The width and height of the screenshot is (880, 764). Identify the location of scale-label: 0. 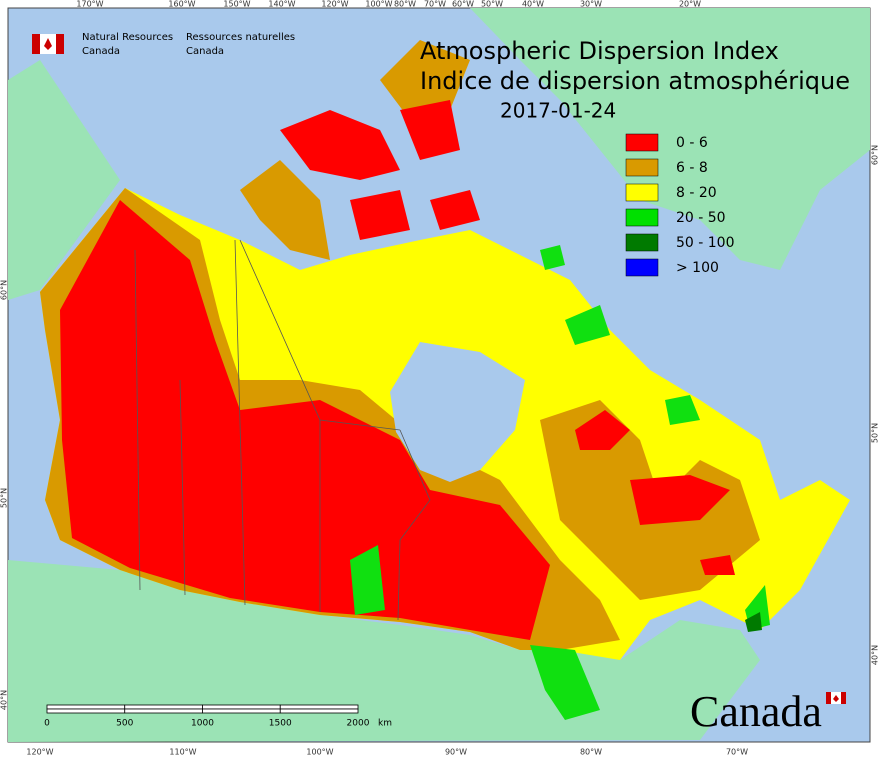
(47, 724).